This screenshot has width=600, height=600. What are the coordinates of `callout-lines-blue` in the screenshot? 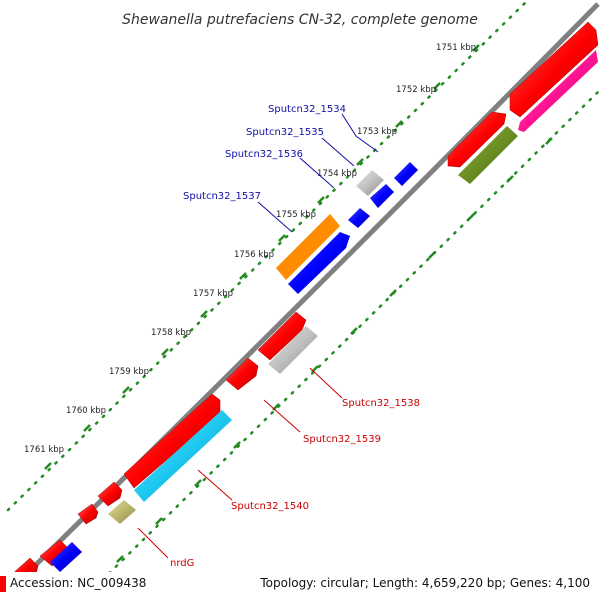 It's located at (318, 173).